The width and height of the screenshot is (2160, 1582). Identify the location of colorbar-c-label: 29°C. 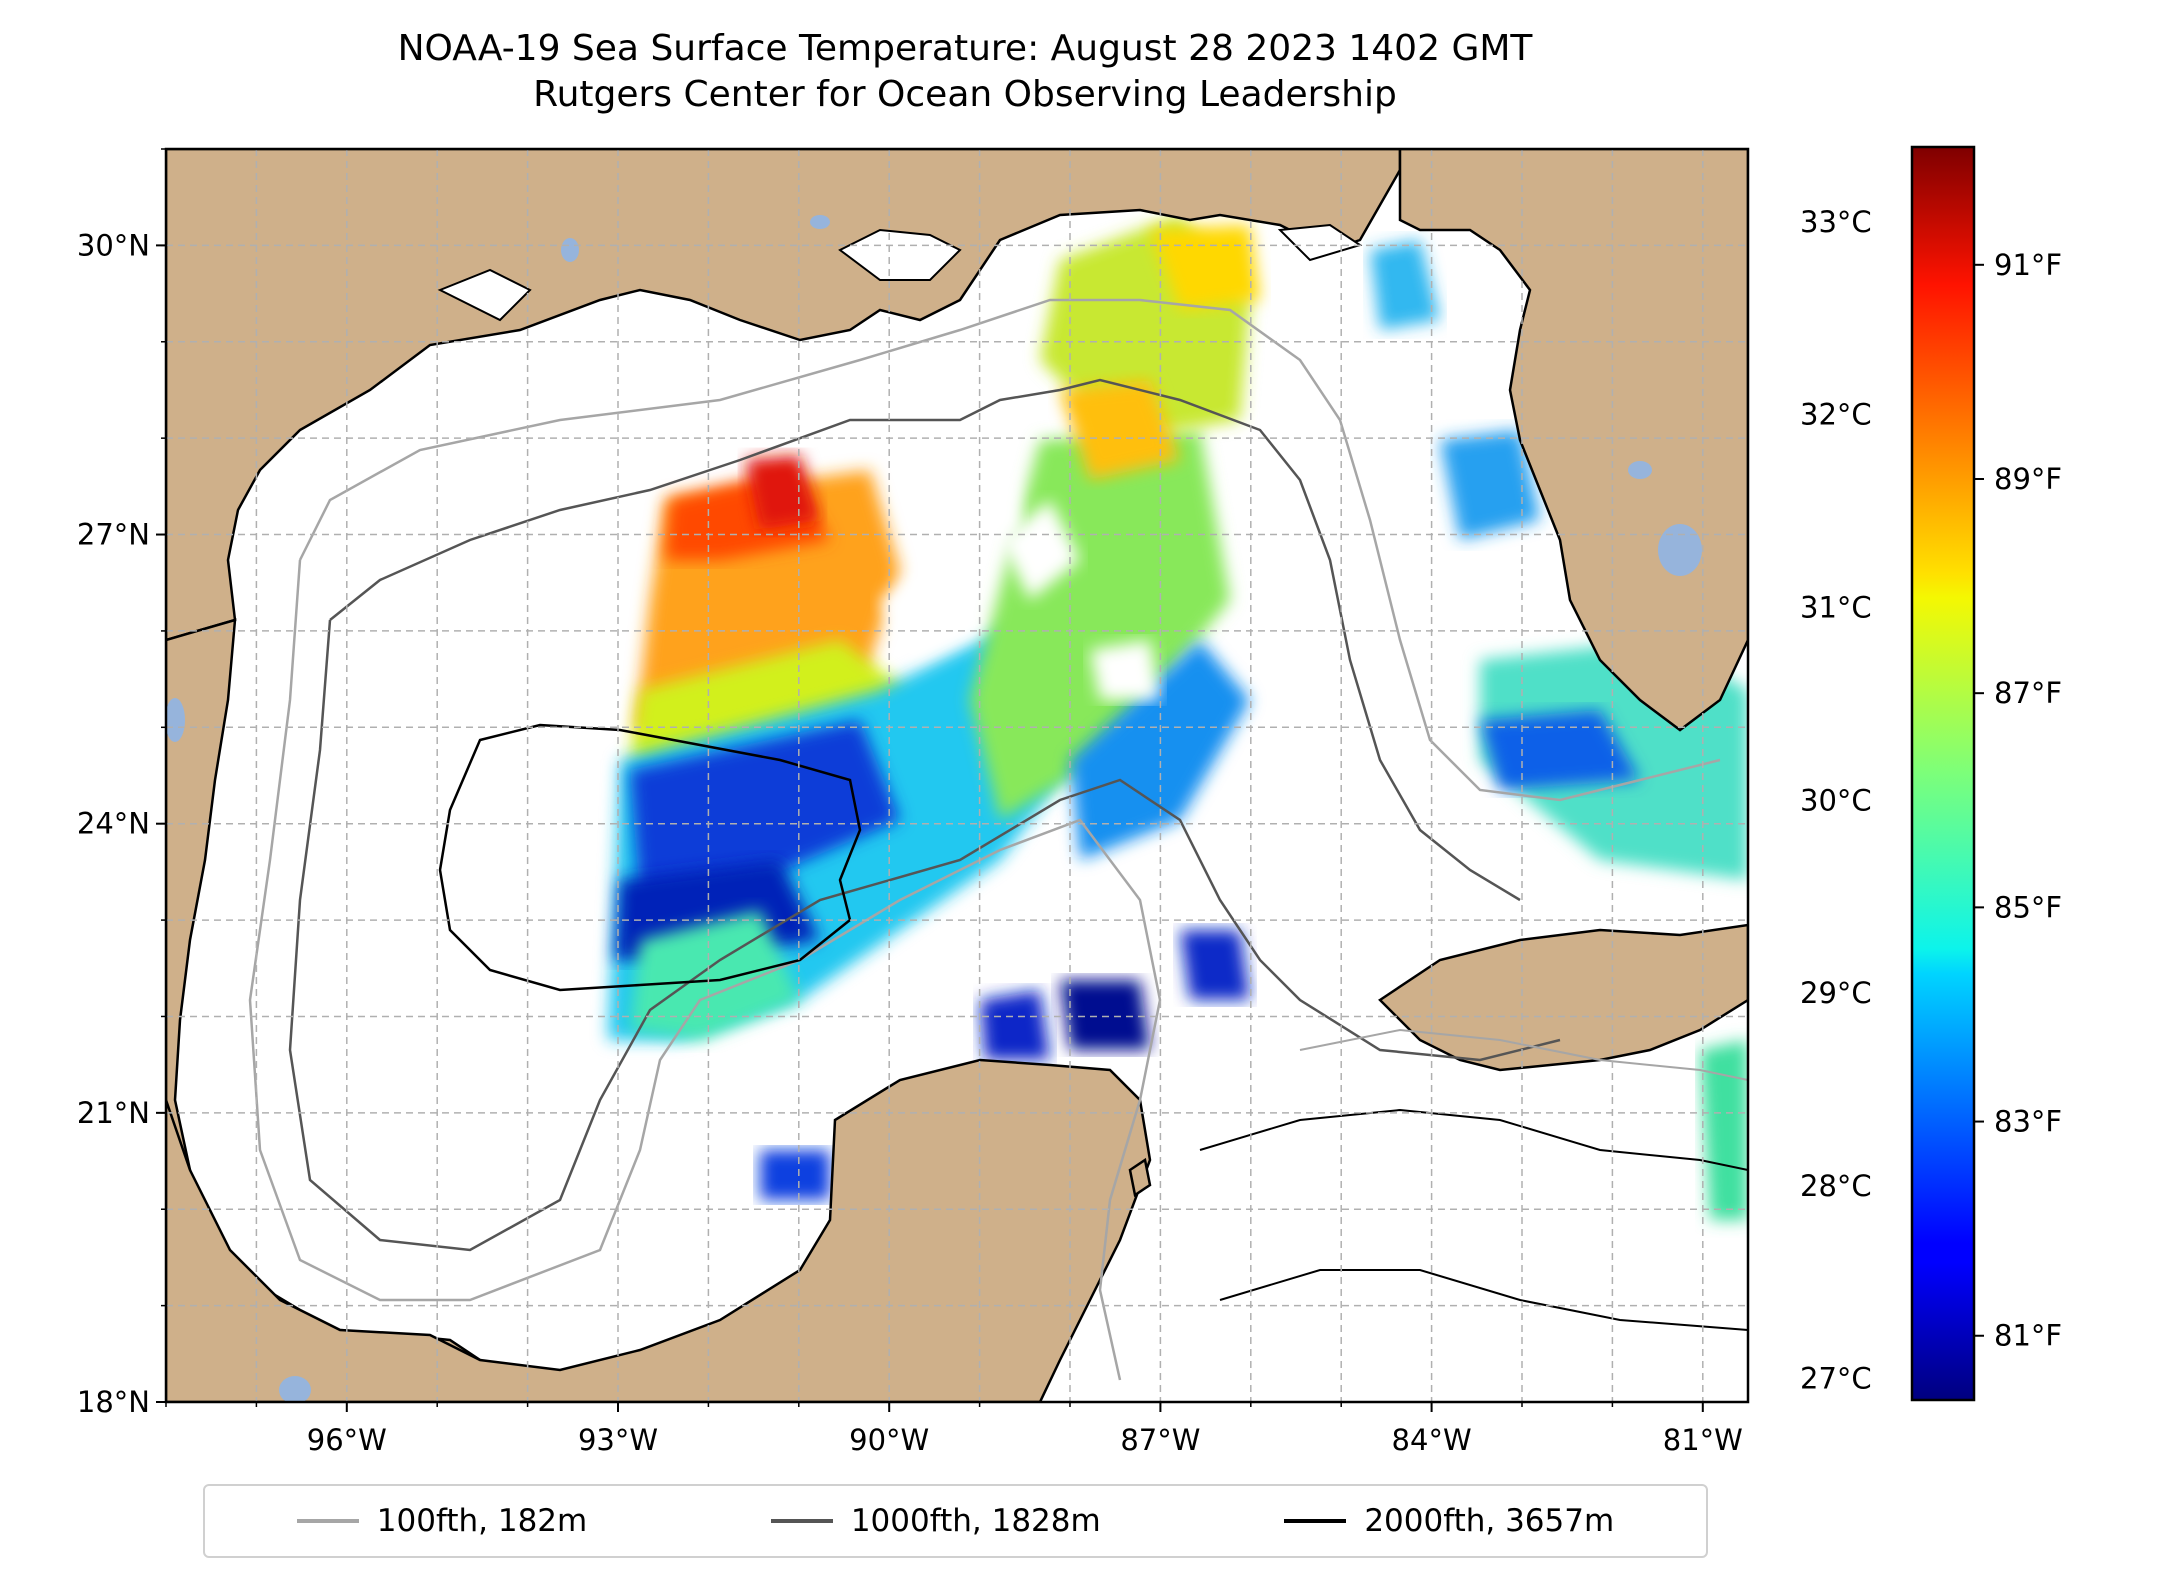
(1836, 993).